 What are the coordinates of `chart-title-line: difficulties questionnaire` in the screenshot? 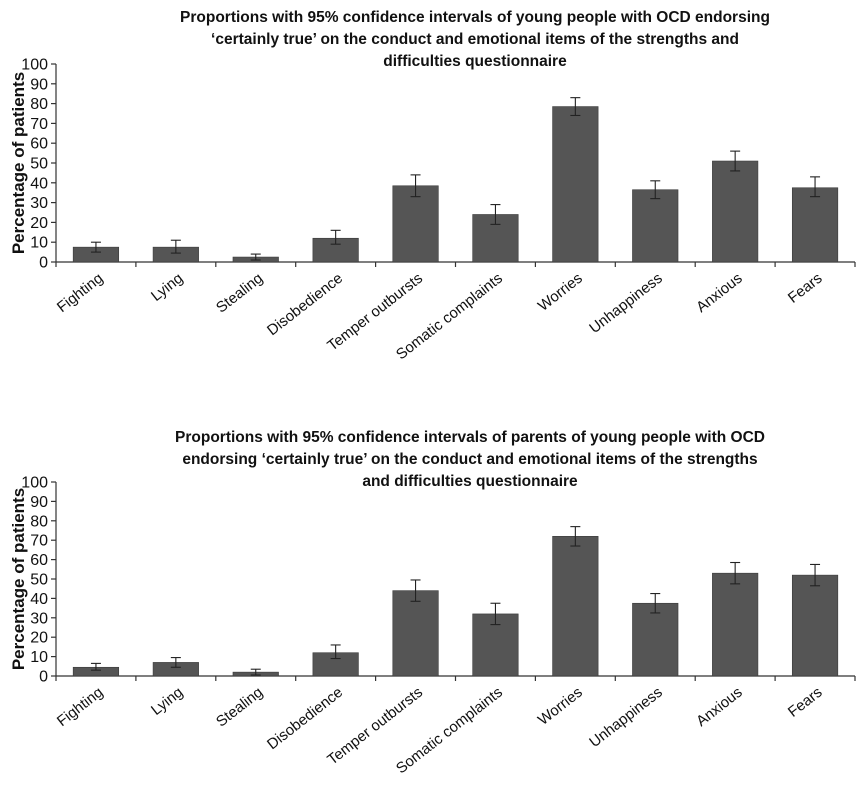 It's located at (475, 61).